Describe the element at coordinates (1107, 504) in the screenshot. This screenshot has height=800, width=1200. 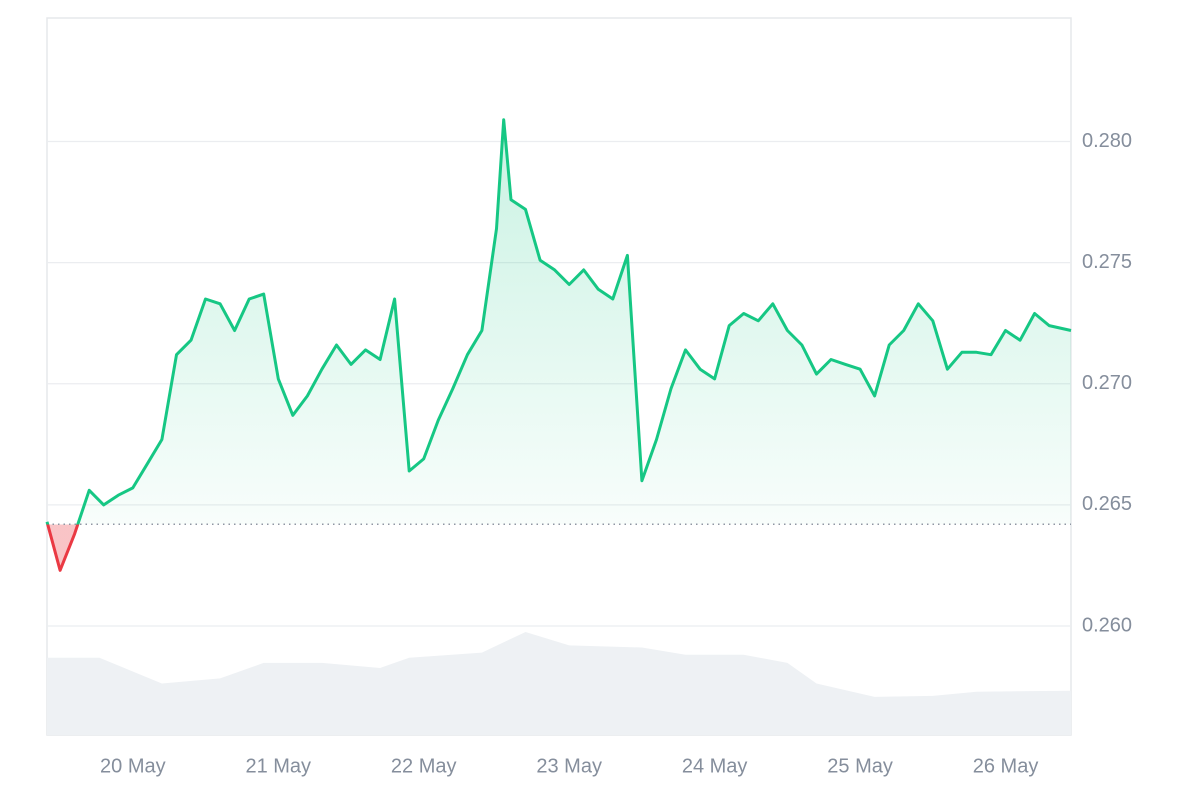
I see `y-tick-label: 0.265` at that location.